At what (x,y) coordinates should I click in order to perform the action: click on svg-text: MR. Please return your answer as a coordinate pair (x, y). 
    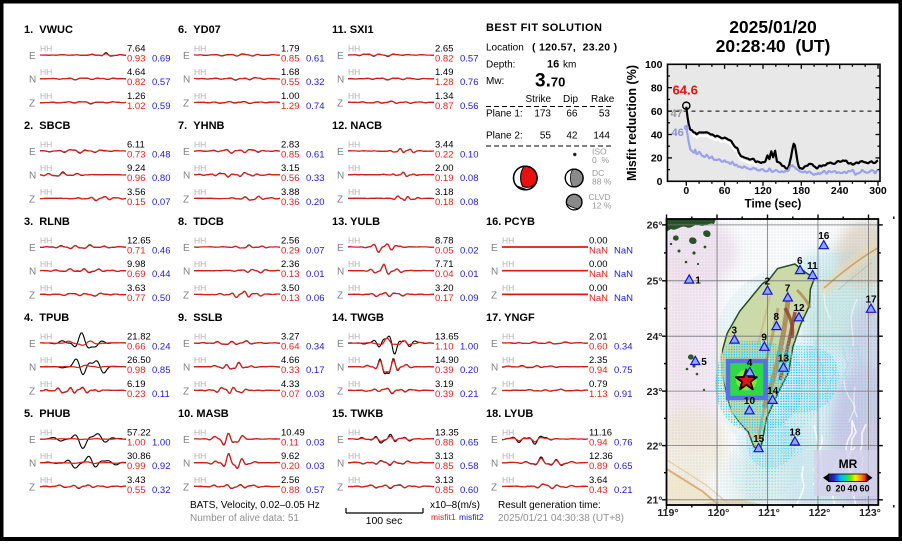
    Looking at the image, I should click on (848, 464).